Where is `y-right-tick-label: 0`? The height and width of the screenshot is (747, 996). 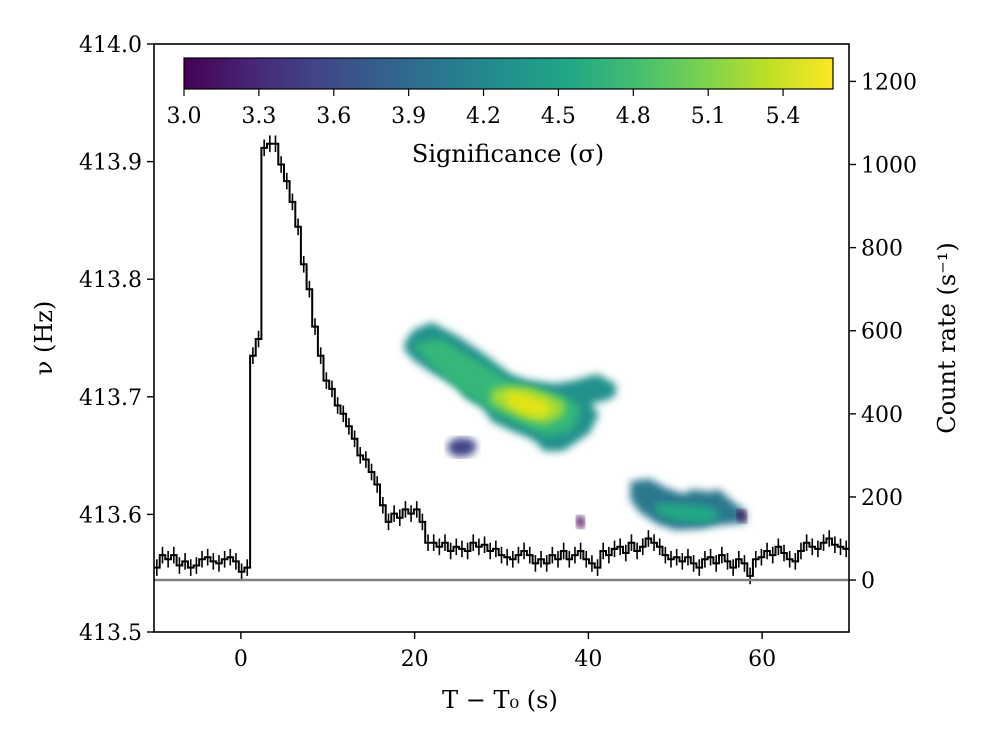
y-right-tick-label: 0 is located at coordinates (868, 581).